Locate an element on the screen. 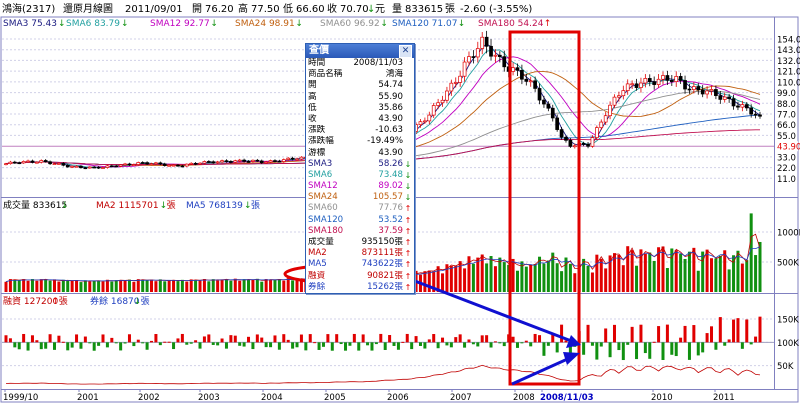  popup-title-bar: 查價 ✕ is located at coordinates (360, 51).